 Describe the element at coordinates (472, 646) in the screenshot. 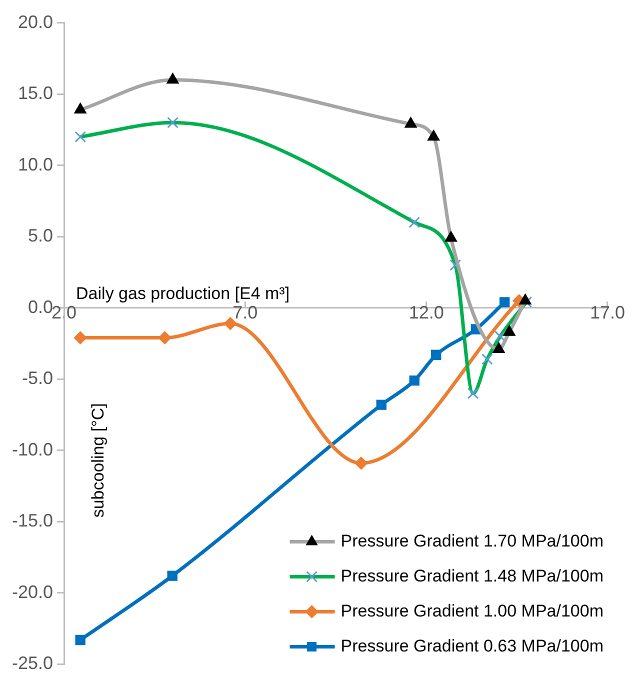

I see `legend-label: Pressure Gradient 0.63 MPa/100m` at that location.